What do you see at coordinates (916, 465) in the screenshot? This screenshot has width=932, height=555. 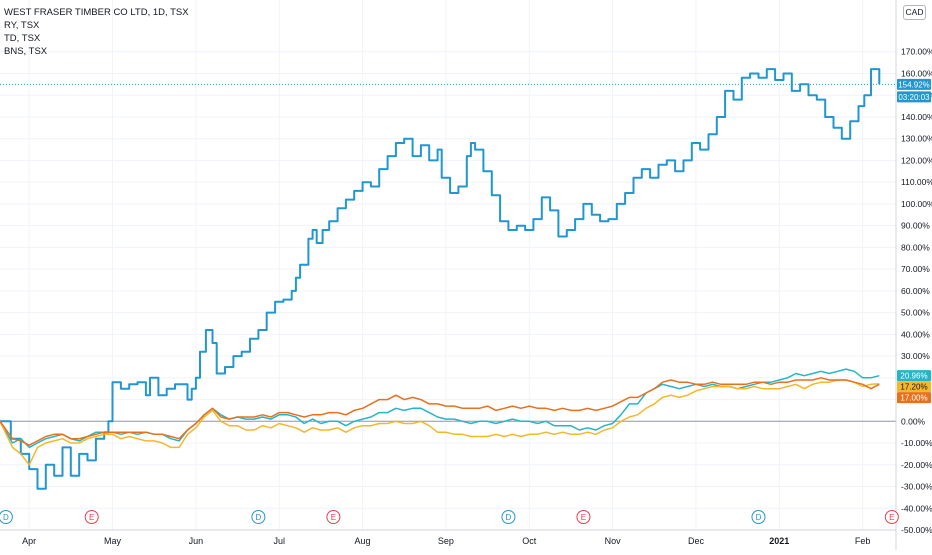 I see `y-tick-label: -20.00%` at bounding box center [916, 465].